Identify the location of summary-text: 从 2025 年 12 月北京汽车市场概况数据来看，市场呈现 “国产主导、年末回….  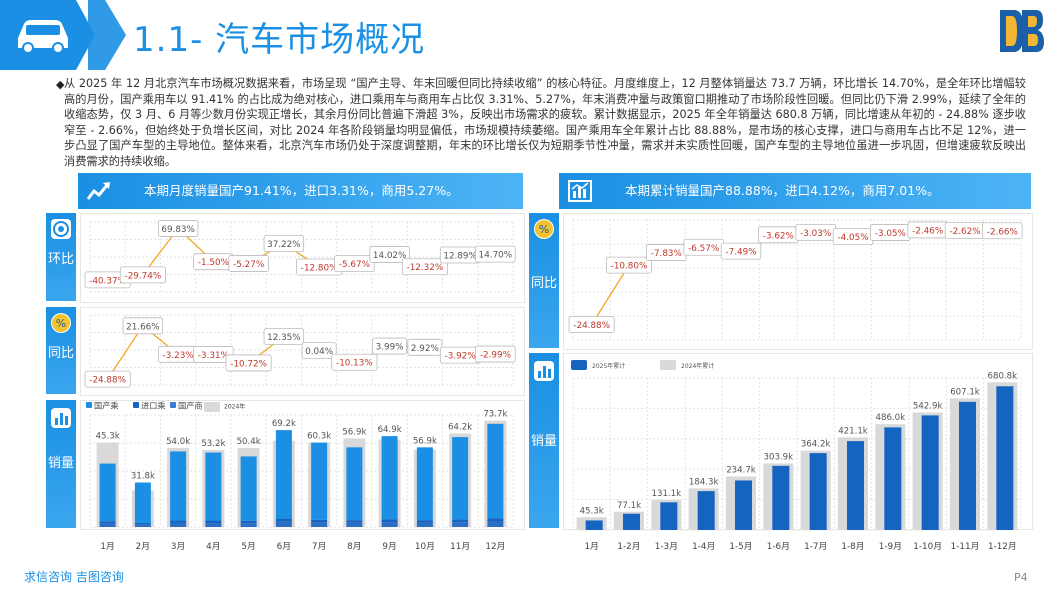
(545, 122).